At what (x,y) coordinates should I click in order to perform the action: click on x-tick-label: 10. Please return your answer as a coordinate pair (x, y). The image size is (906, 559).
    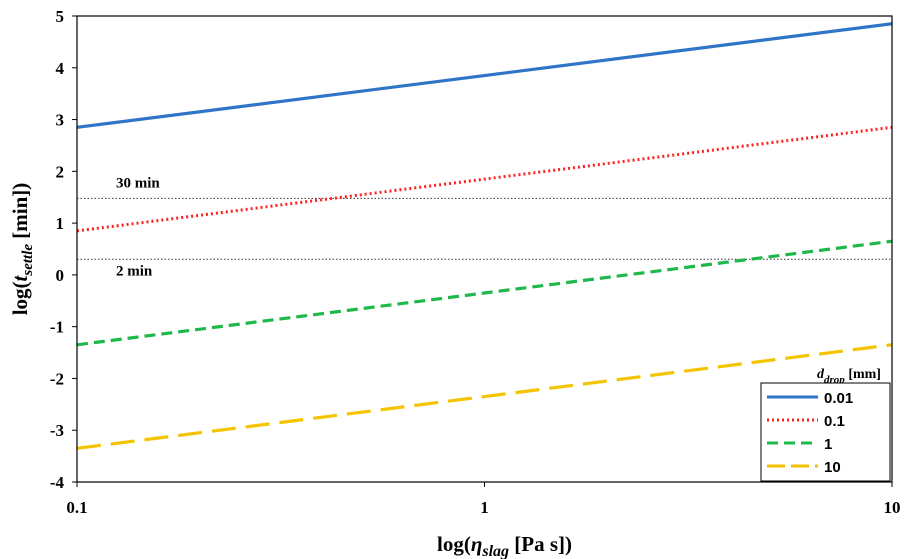
    Looking at the image, I should click on (892, 507).